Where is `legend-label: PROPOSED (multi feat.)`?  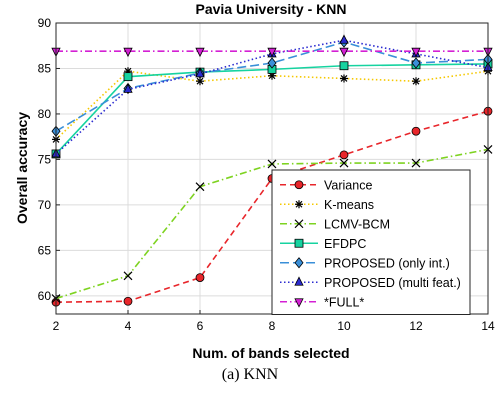
legend-label: PROPOSED (multi feat.) is located at coordinates (392, 283).